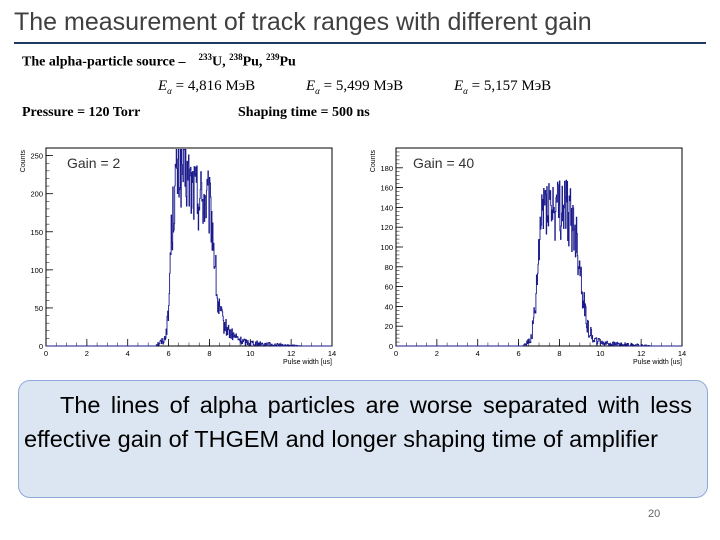 The height and width of the screenshot is (540, 720). Describe the element at coordinates (252, 62) in the screenshot. I see `isotope-symbol: Pu,` at that location.